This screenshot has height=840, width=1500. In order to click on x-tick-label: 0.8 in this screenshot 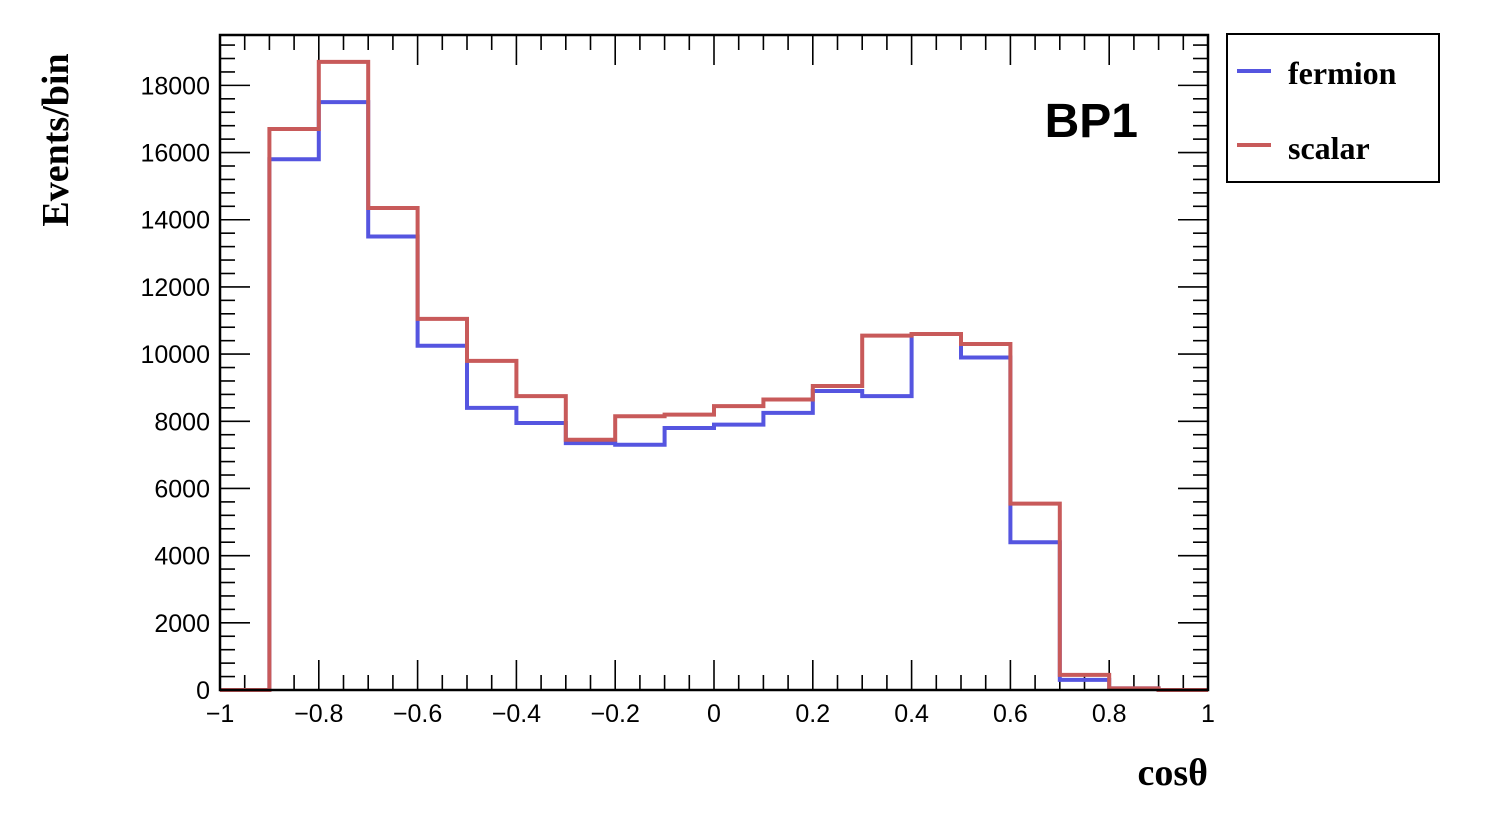, I will do `click(1109, 714)`.